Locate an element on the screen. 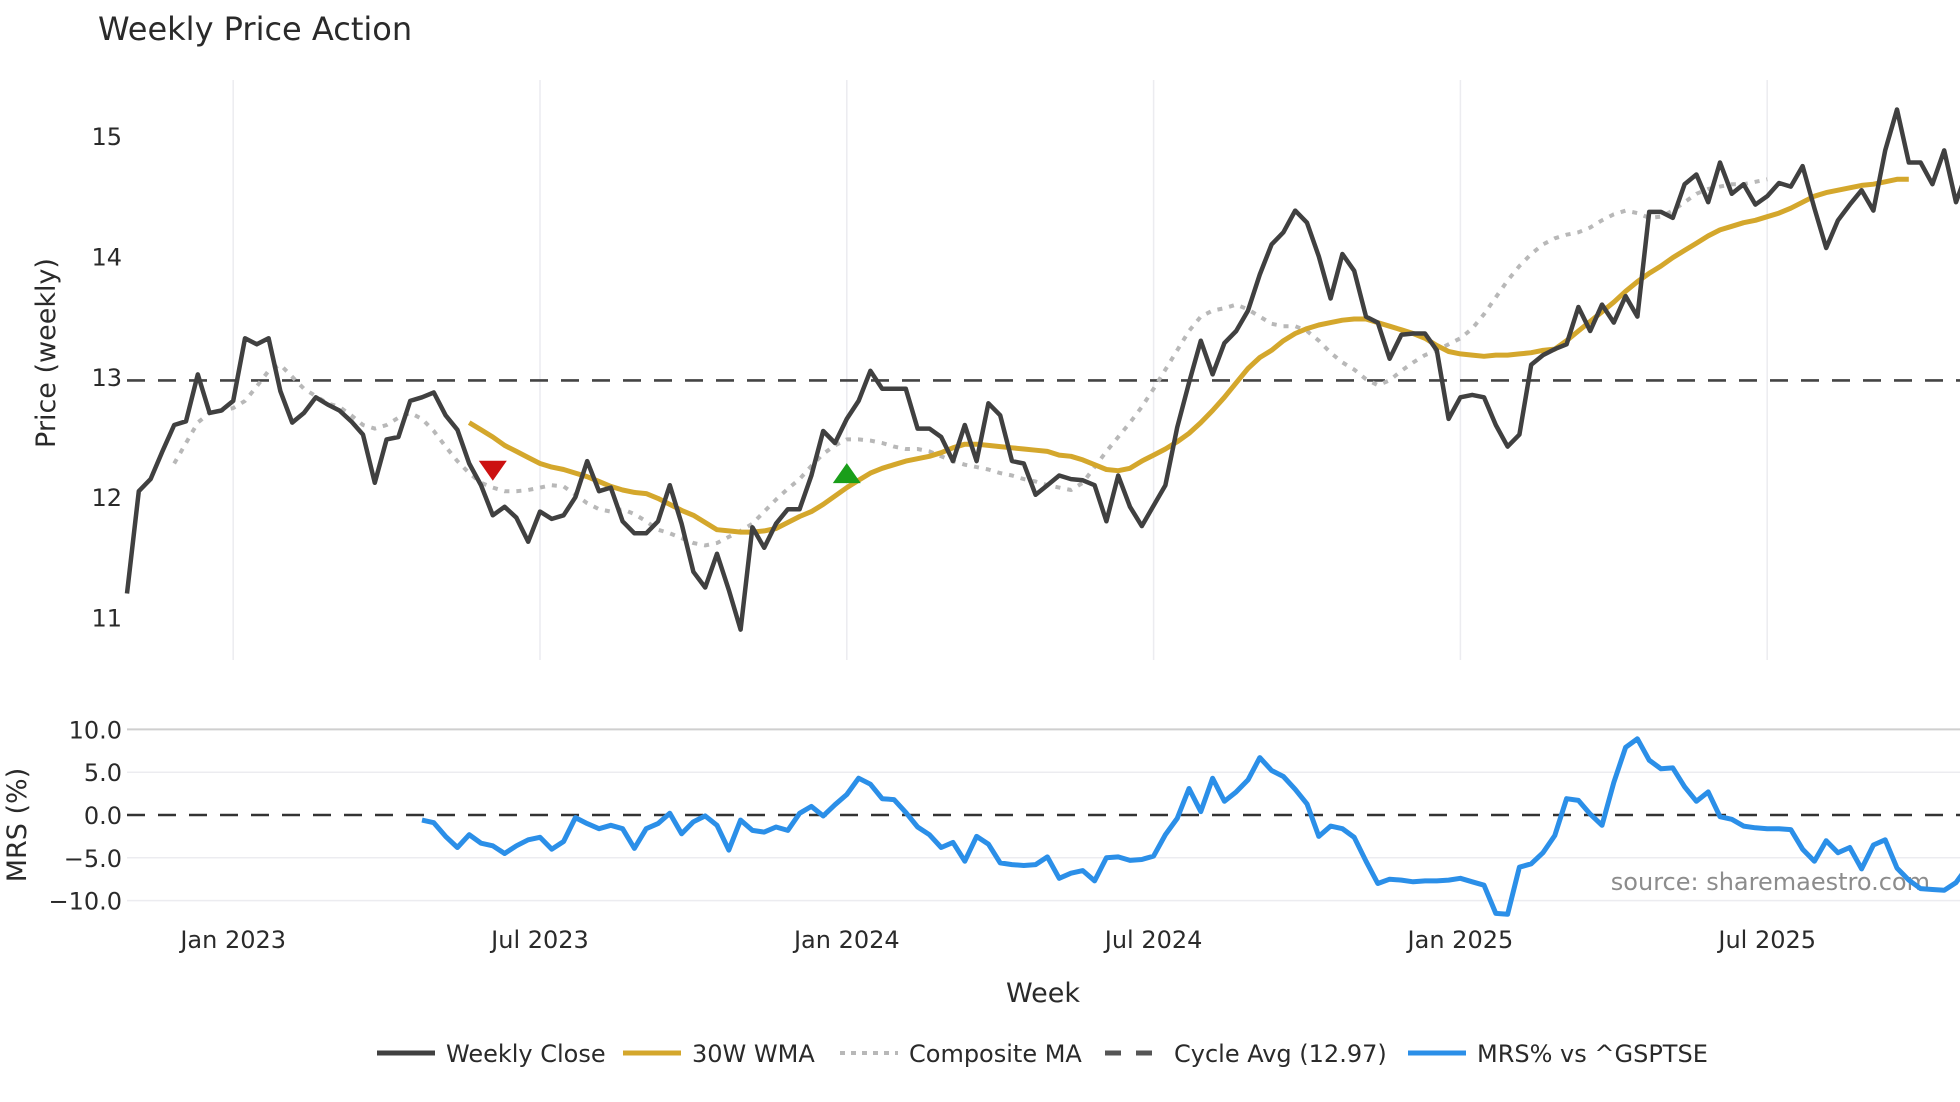  y-tick-label: 13 is located at coordinates (106, 378).